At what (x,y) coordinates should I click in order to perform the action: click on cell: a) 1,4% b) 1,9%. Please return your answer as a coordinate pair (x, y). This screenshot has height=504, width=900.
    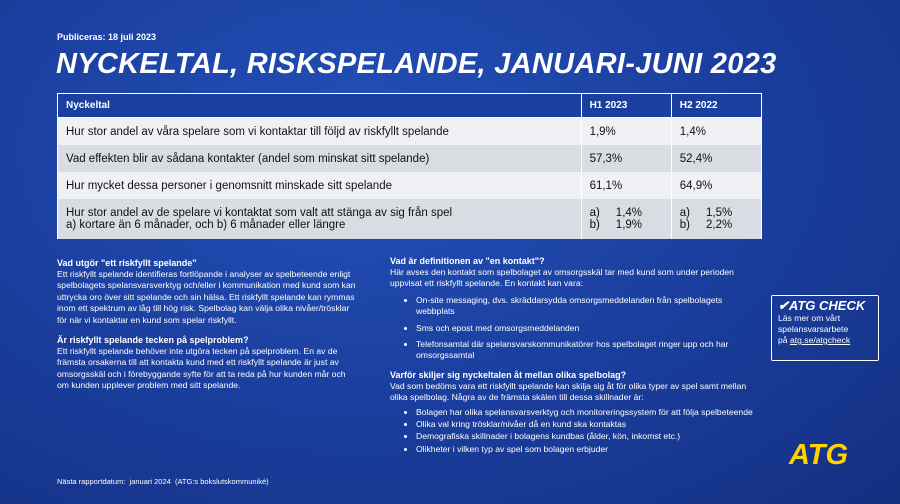
    Looking at the image, I should click on (626, 219).